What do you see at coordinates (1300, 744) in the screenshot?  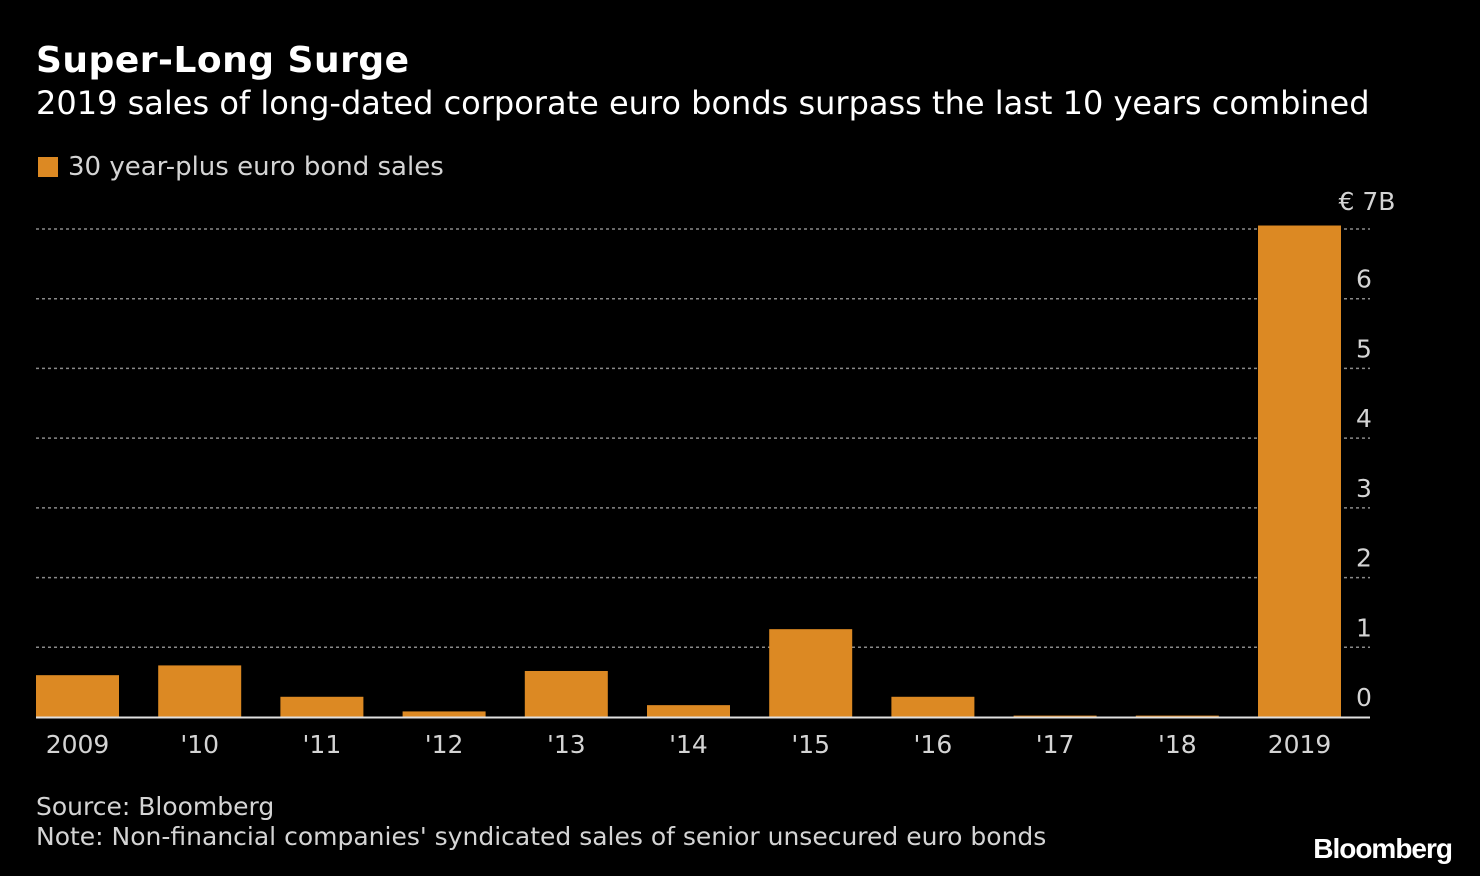 I see `x-tick-label: 2019` at bounding box center [1300, 744].